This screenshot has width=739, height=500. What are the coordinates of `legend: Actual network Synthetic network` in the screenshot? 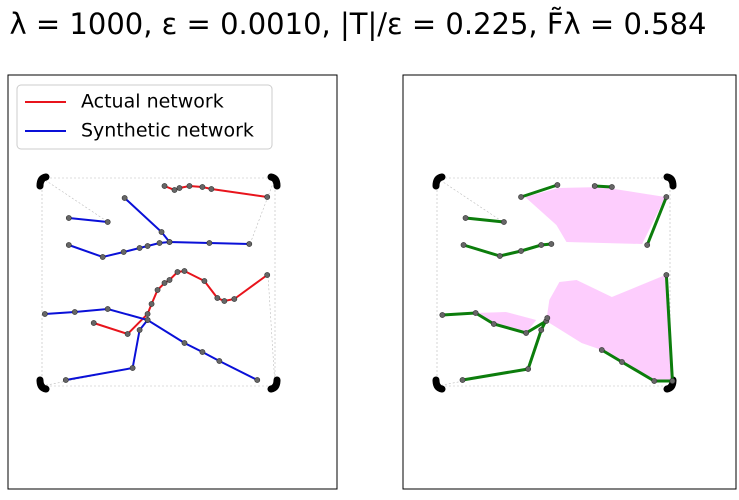 It's located at (144, 117).